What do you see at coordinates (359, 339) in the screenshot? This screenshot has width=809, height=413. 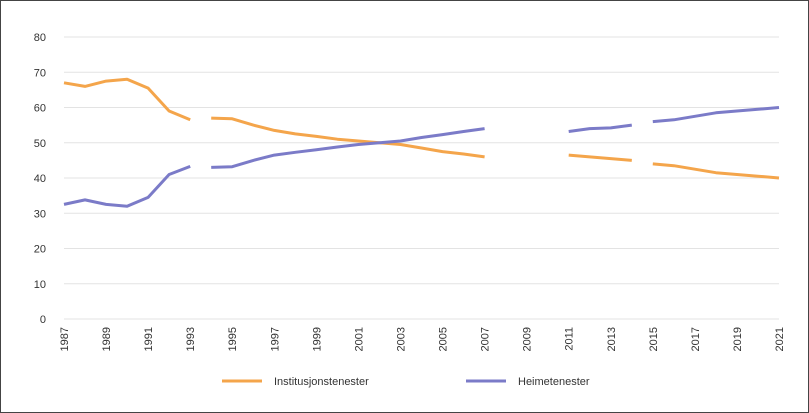 I see `x-tick-label: 2001` at bounding box center [359, 339].